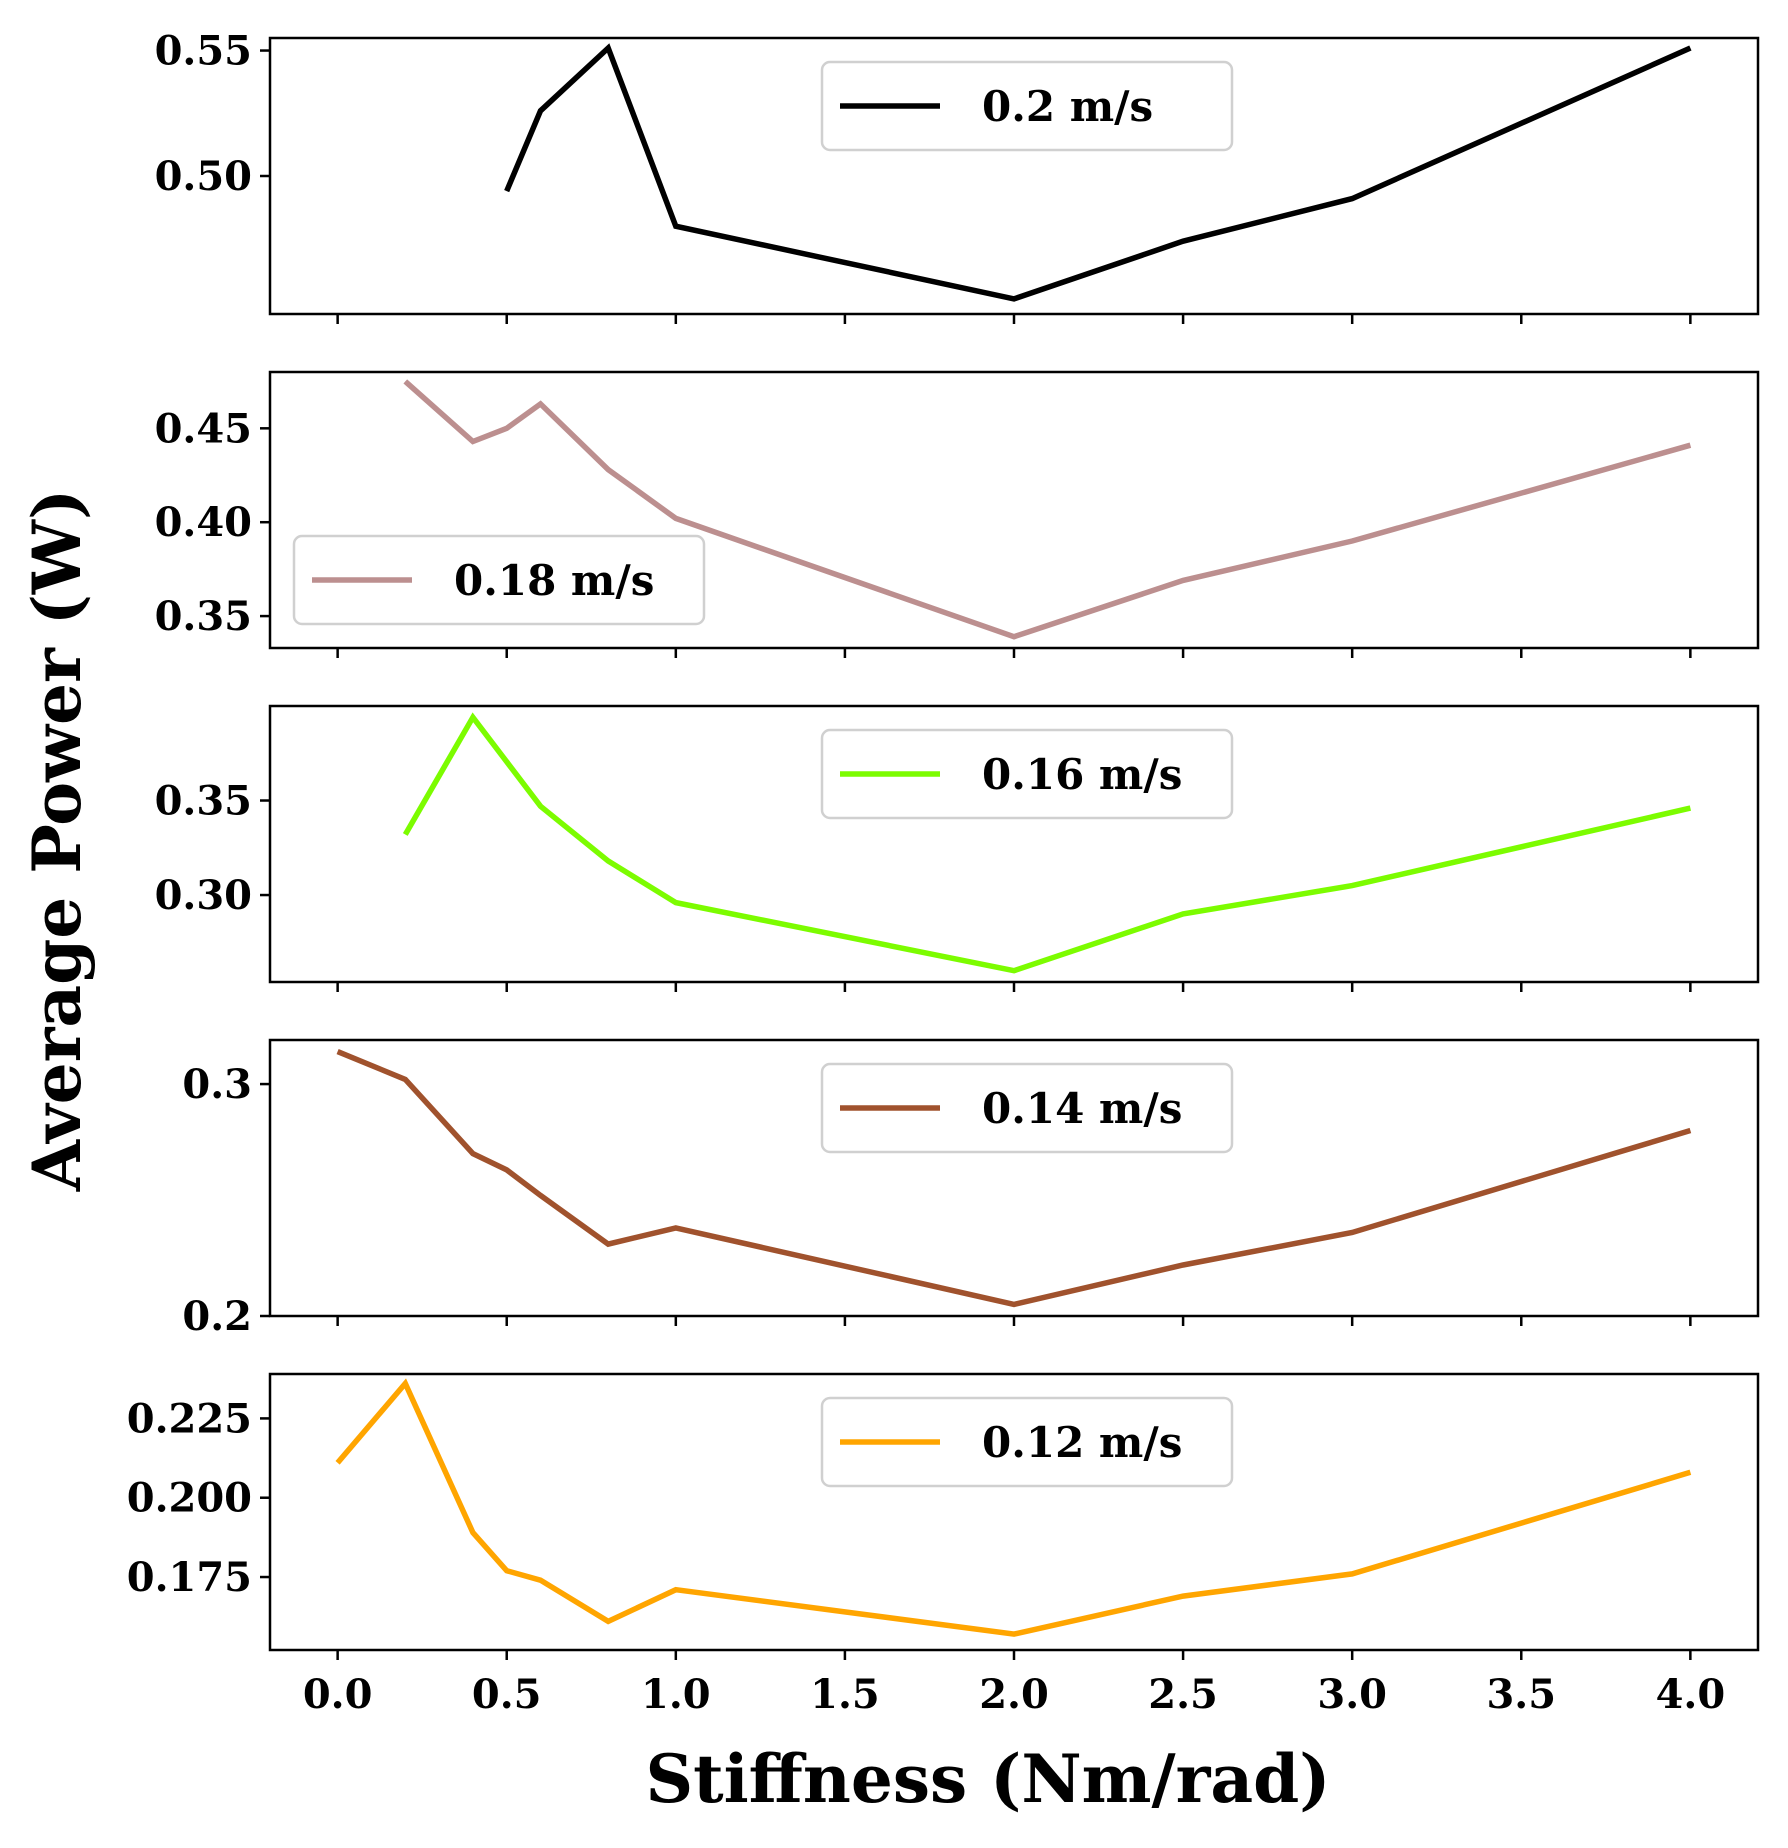 Image resolution: width=1788 pixels, height=1848 pixels. I want to click on y-tick-label: 0.2, so click(217, 1316).